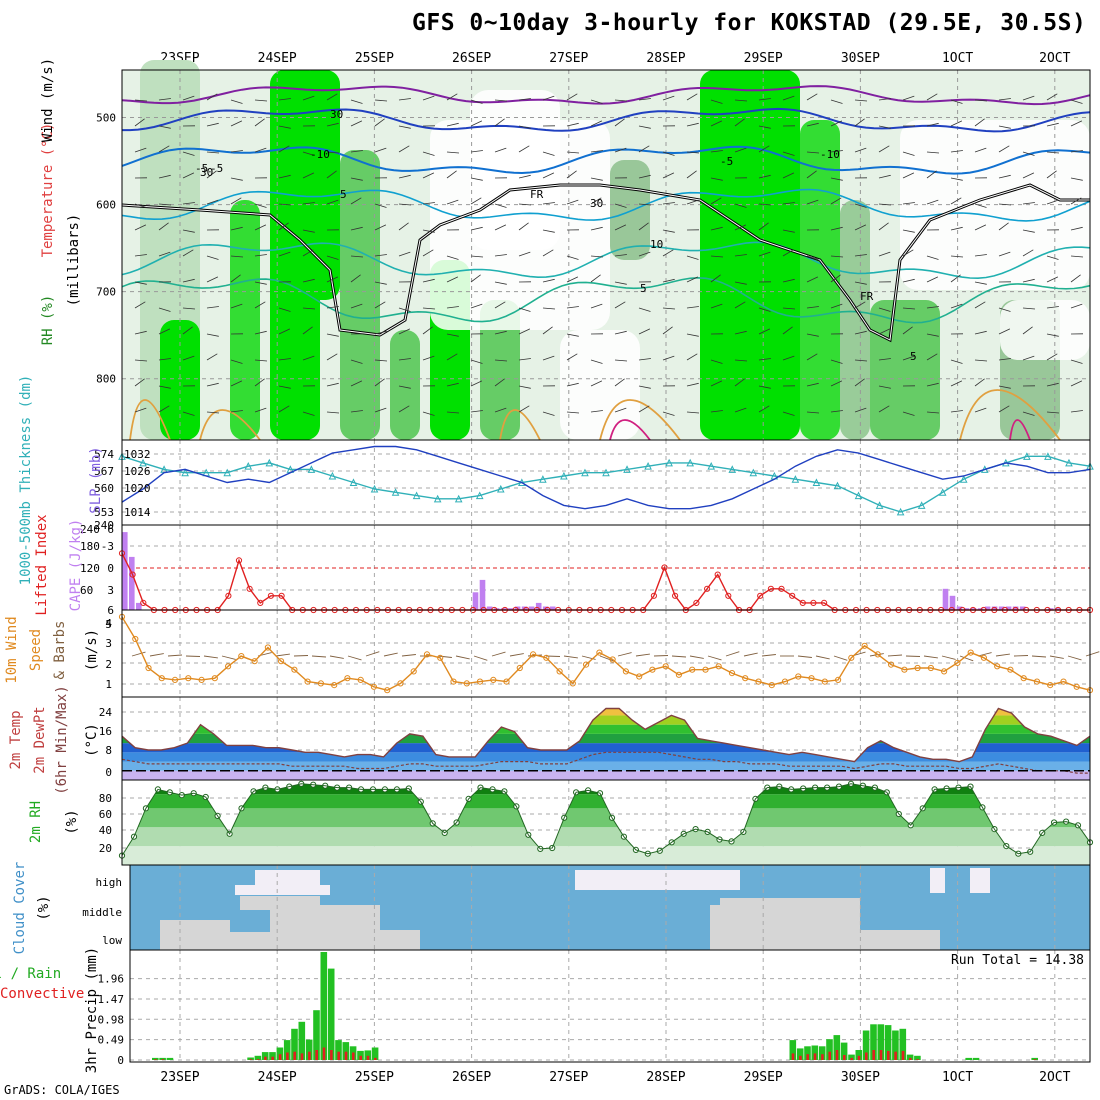 The width and height of the screenshot is (1100, 1100). I want to click on low-cloud-block, so click(325, 927).